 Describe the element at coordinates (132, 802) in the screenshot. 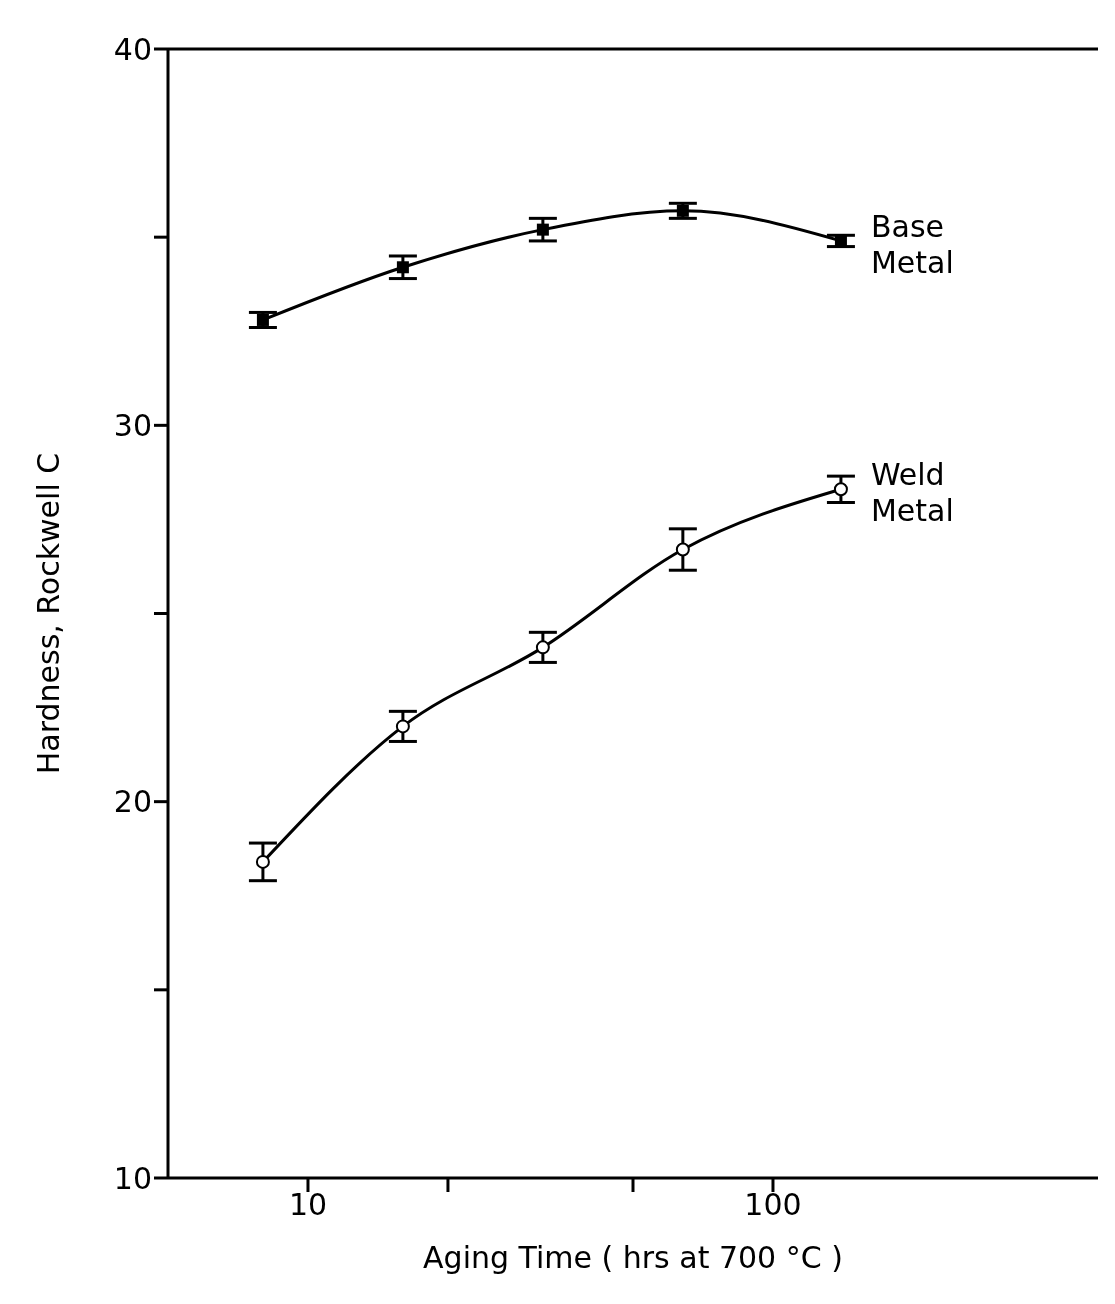

I see `y-tick-label: 20` at that location.